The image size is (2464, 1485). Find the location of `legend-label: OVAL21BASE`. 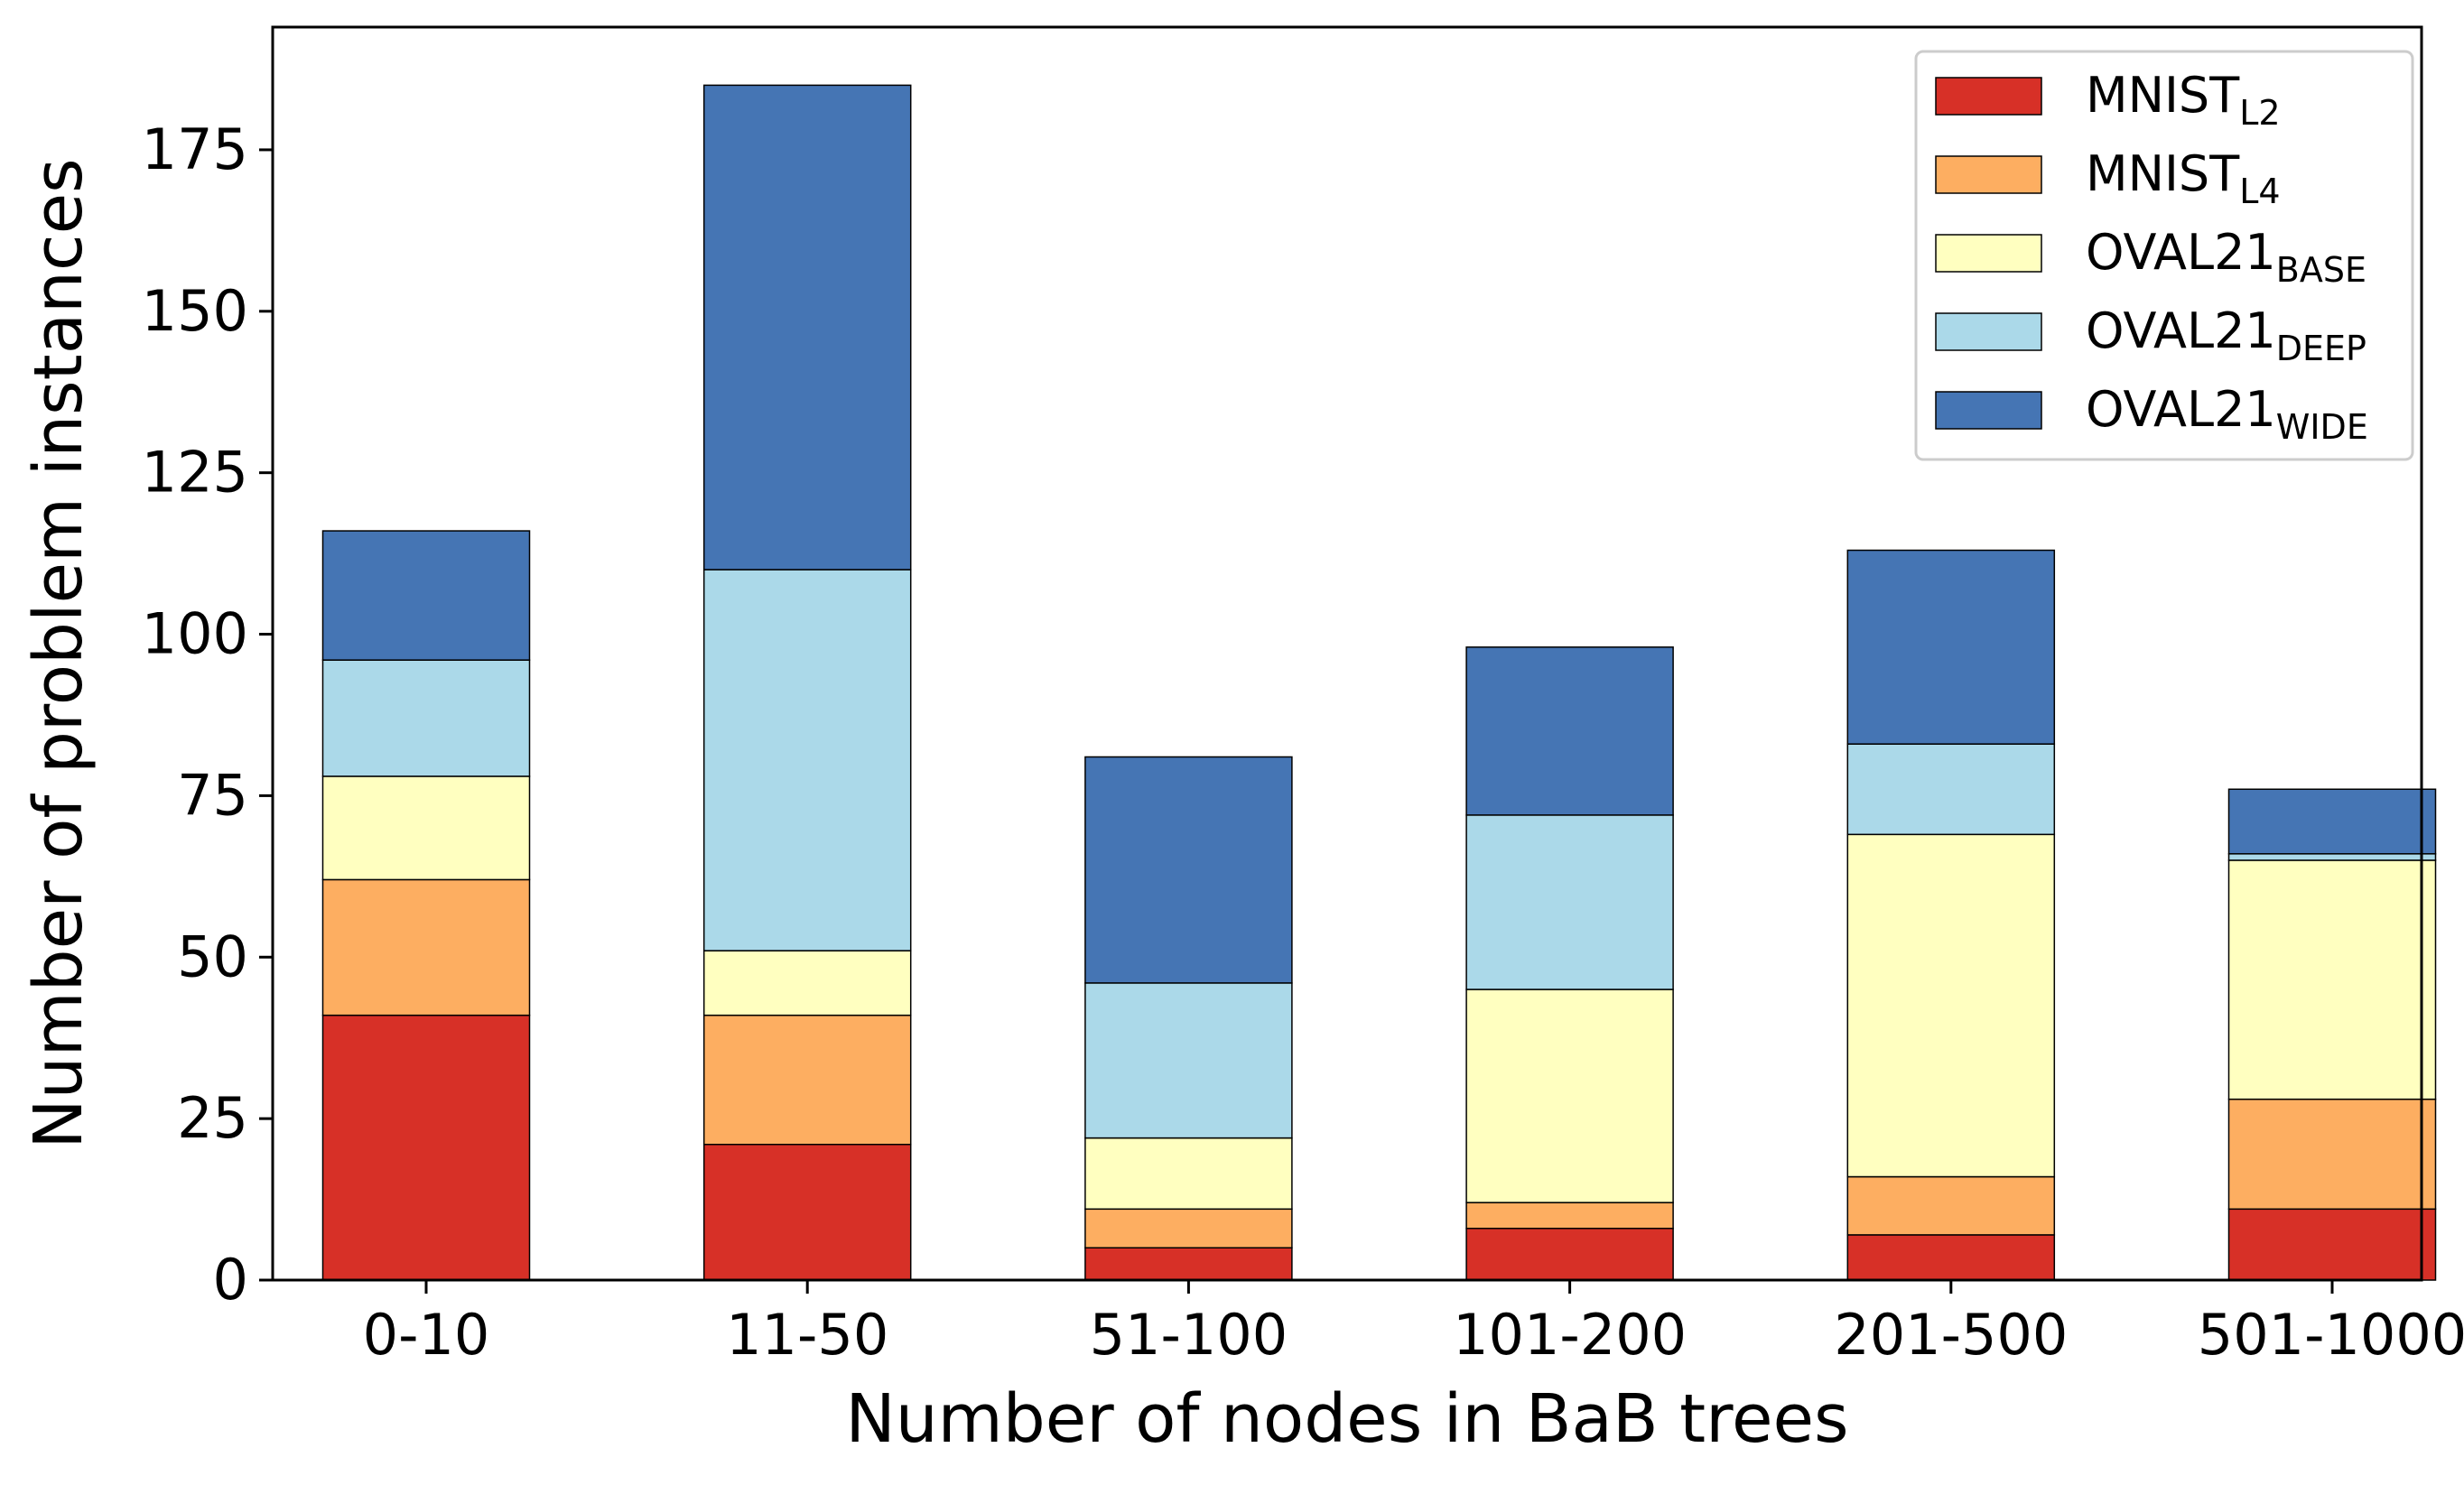

legend-label: OVAL21BASE is located at coordinates (2226, 257).